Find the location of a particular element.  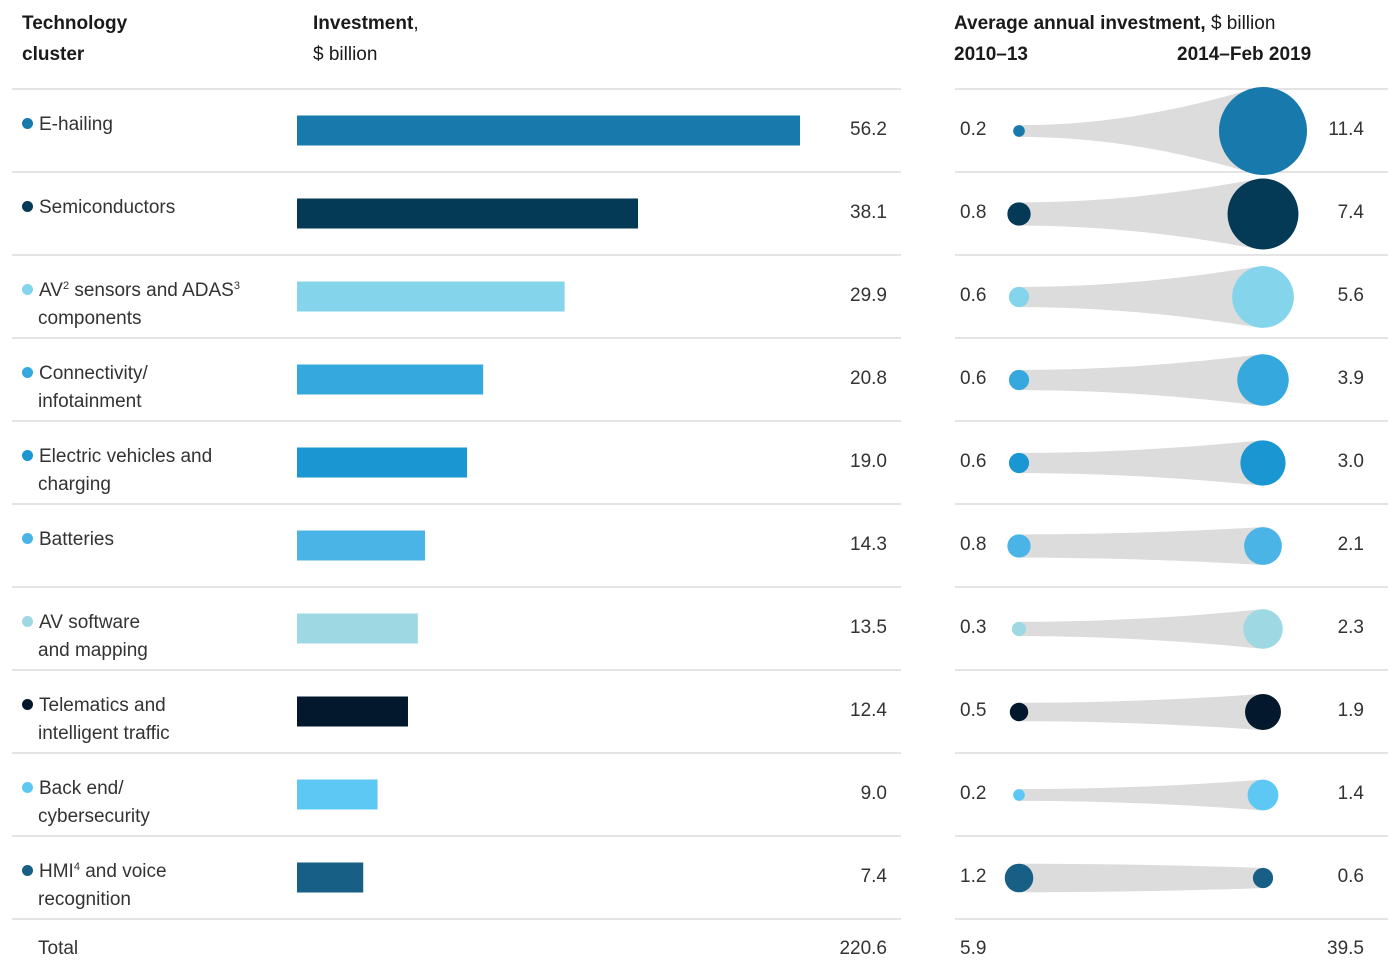

category-label: Telematics and intelligent traffic is located at coordinates (157, 720).